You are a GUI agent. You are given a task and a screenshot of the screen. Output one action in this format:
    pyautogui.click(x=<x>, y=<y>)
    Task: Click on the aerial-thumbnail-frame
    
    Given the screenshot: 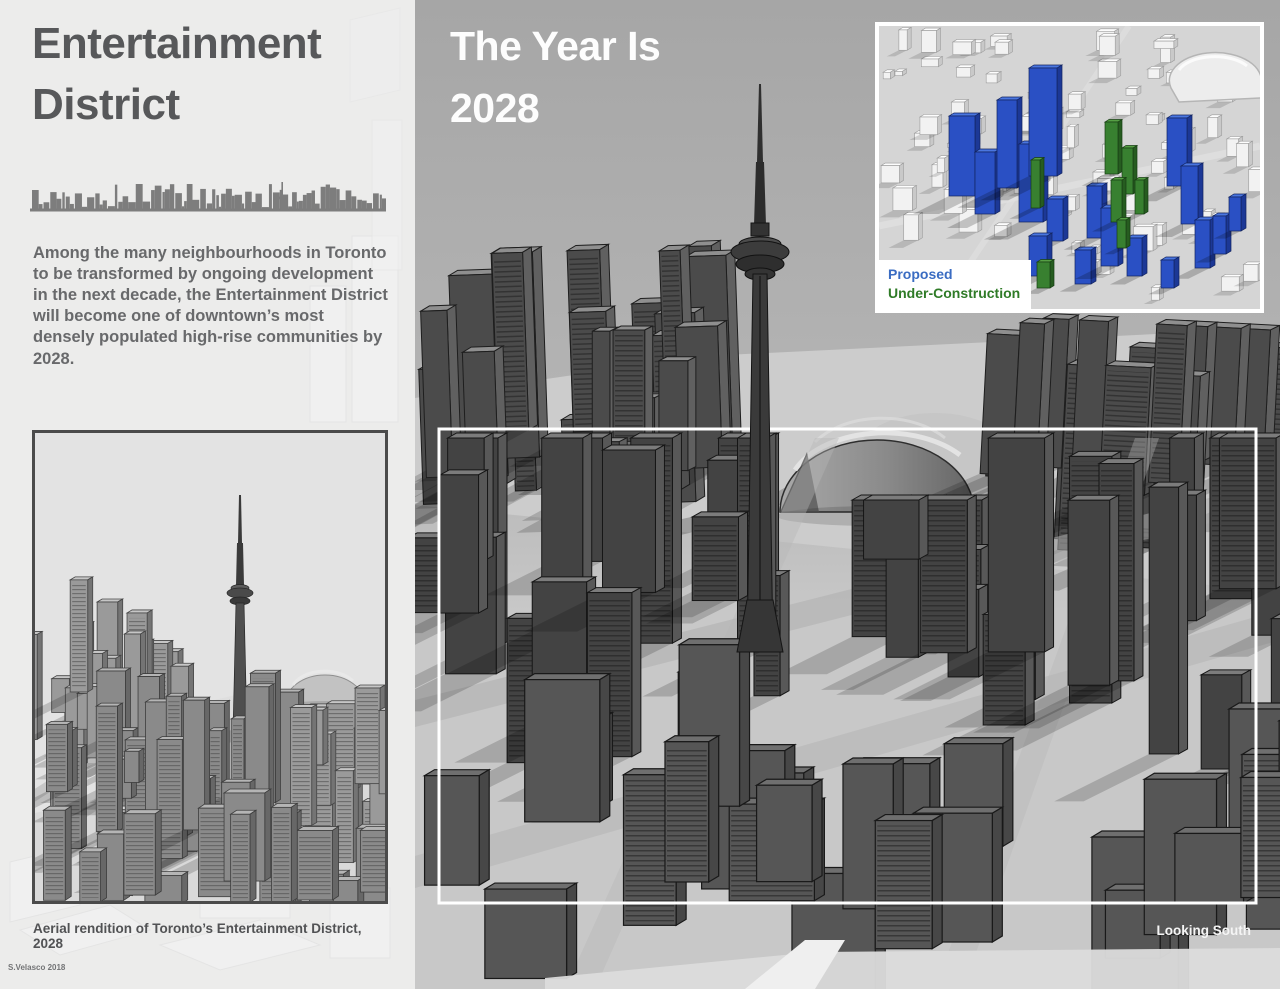 What is the action you would take?
    pyautogui.click(x=210, y=667)
    